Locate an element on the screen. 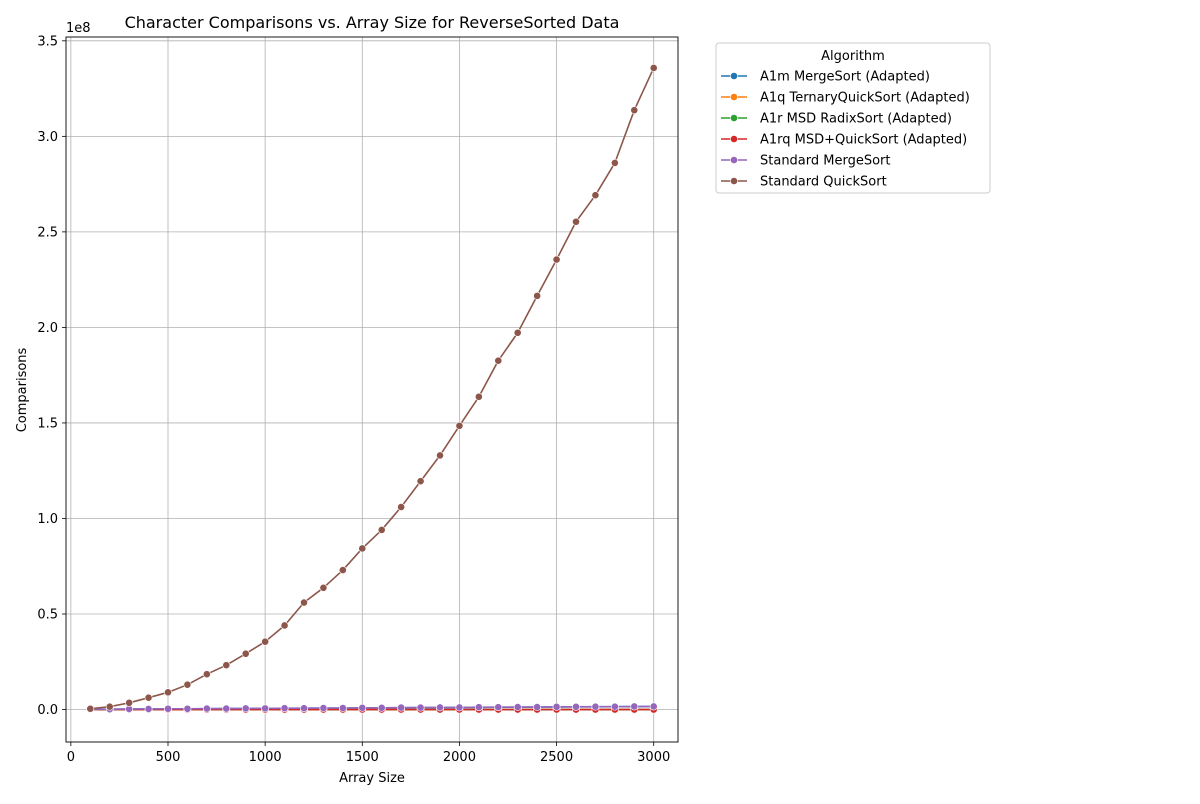 This screenshot has height=804, width=1200. x-tick-label: 500 is located at coordinates (168, 757).